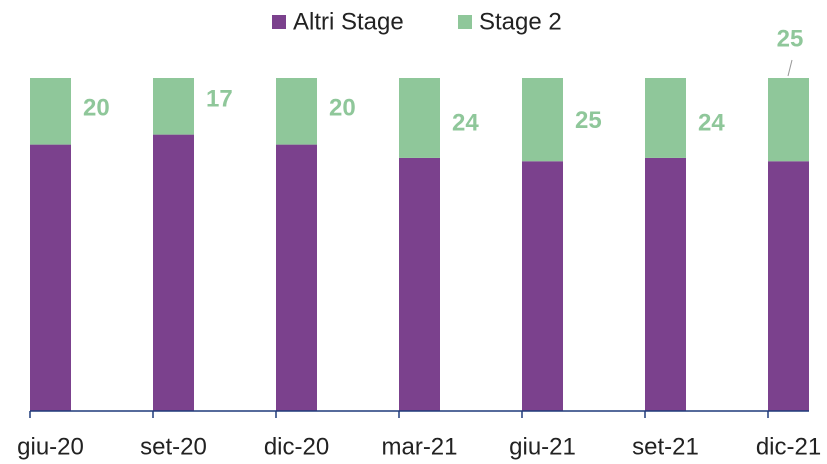 The image size is (827, 464). Describe the element at coordinates (296, 446) in the screenshot. I see `x-tick-label: dic-20` at that location.